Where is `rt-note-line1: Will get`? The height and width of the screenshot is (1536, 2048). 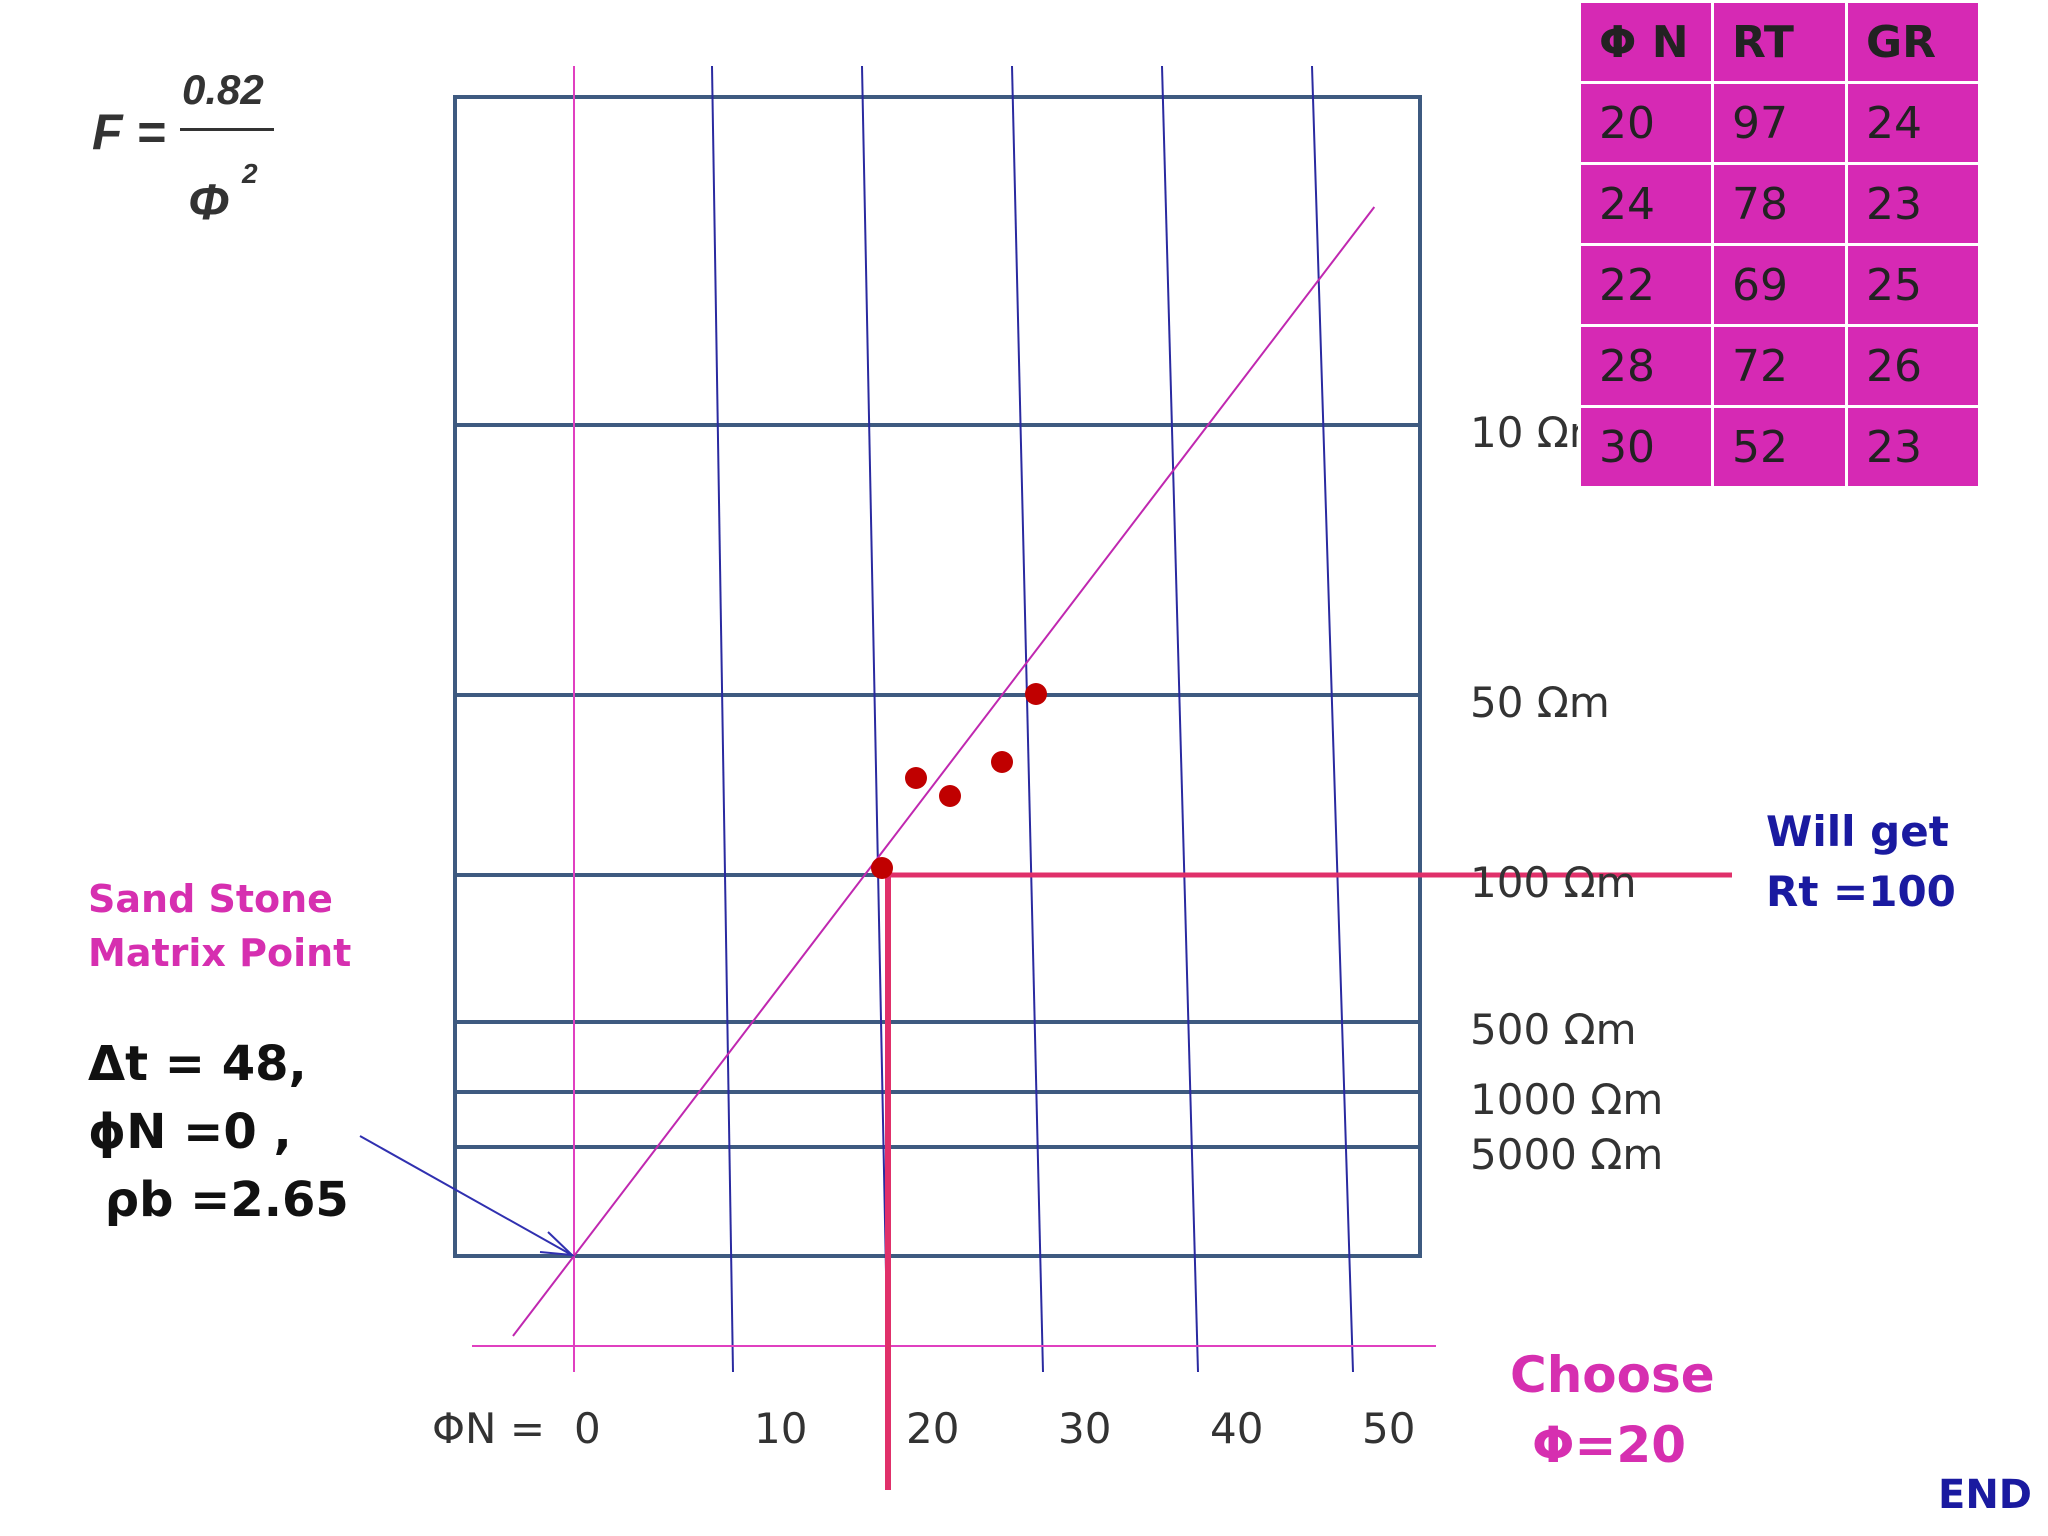
rt-note-line1: Will get is located at coordinates (1857, 831).